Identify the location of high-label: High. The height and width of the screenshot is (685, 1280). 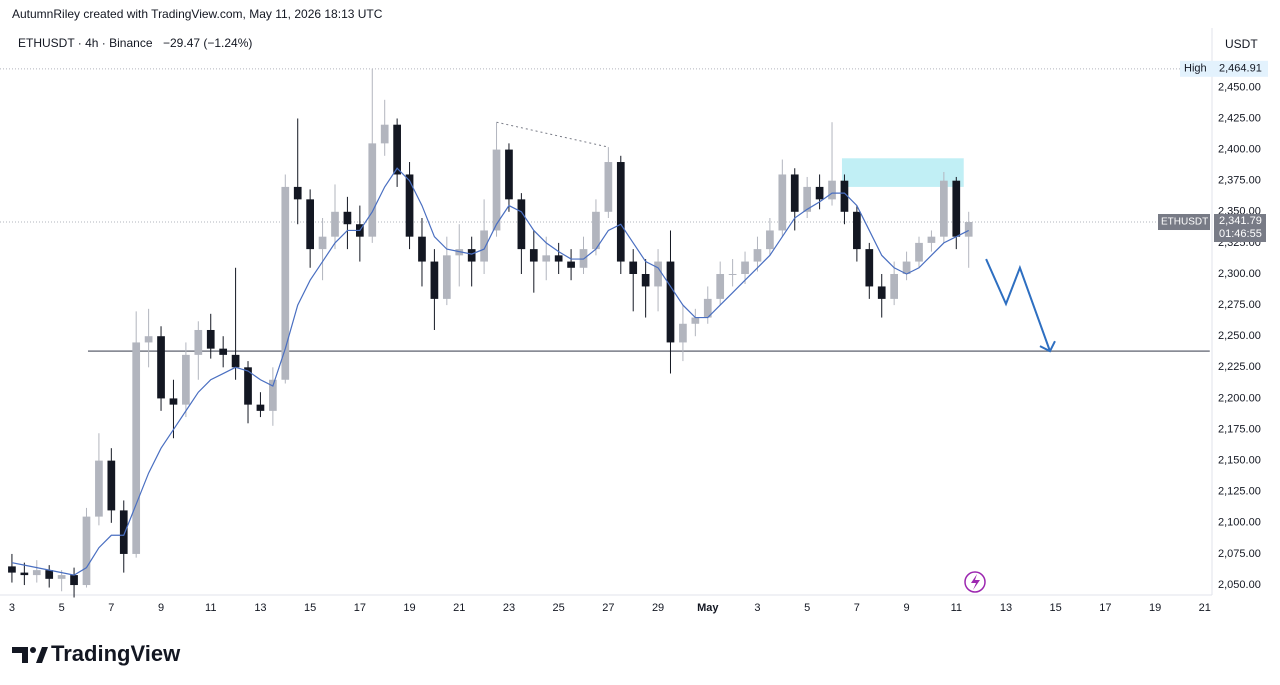
(1195, 69).